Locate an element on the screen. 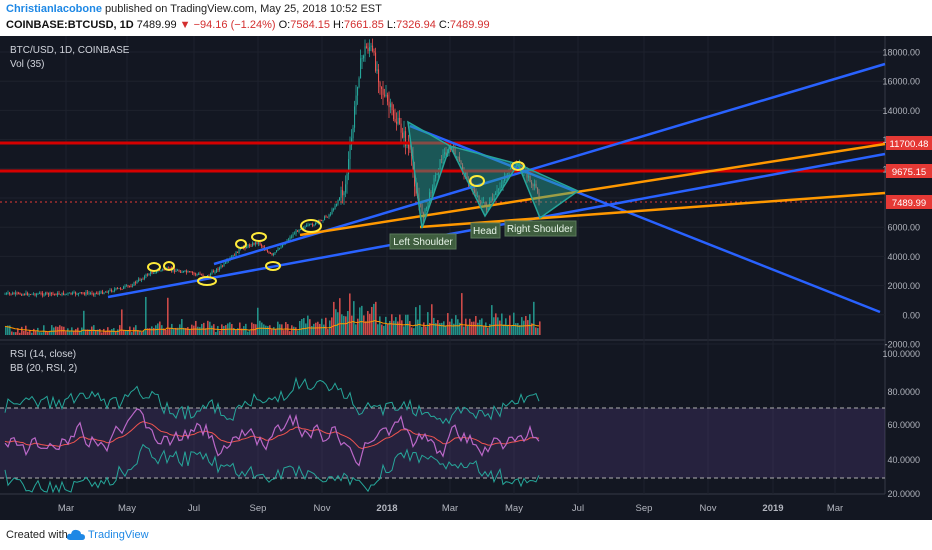 The width and height of the screenshot is (932, 550). symbol-label: COINBASE:BTCUSD, 1D is located at coordinates (70, 25).